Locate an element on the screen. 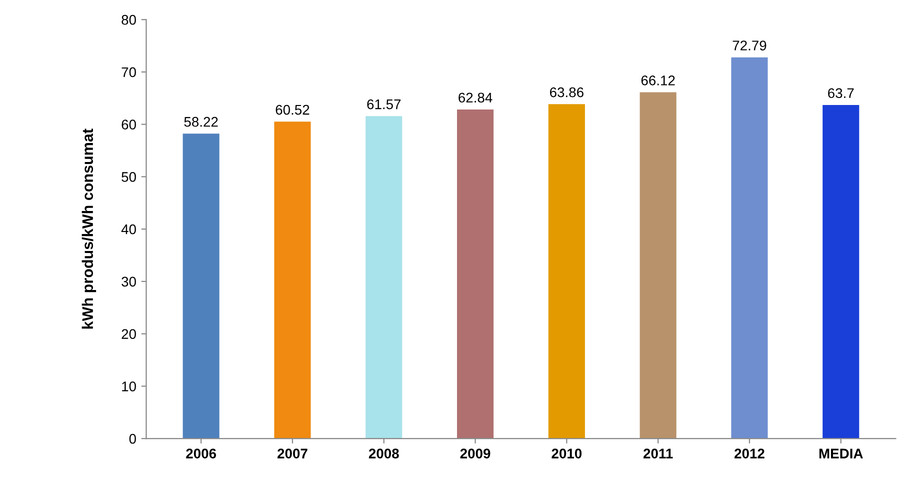  data-label: 63.86 is located at coordinates (567, 92).